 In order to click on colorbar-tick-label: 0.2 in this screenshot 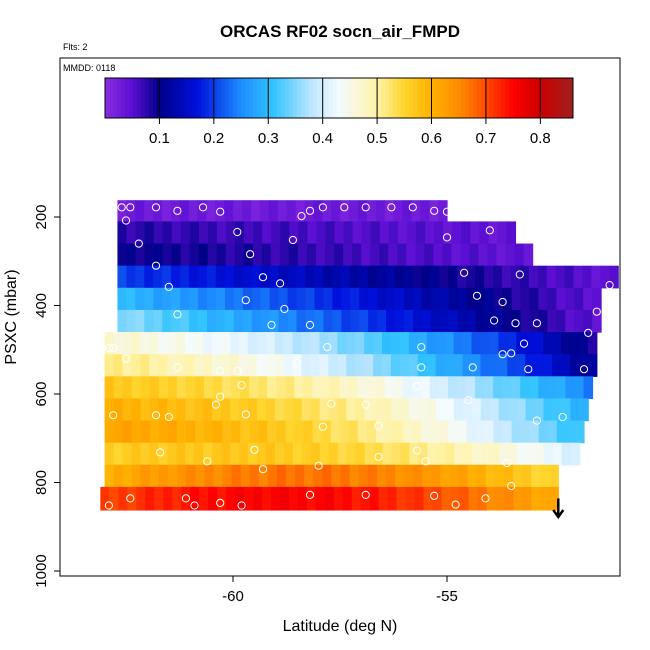, I will do `click(213, 138)`.